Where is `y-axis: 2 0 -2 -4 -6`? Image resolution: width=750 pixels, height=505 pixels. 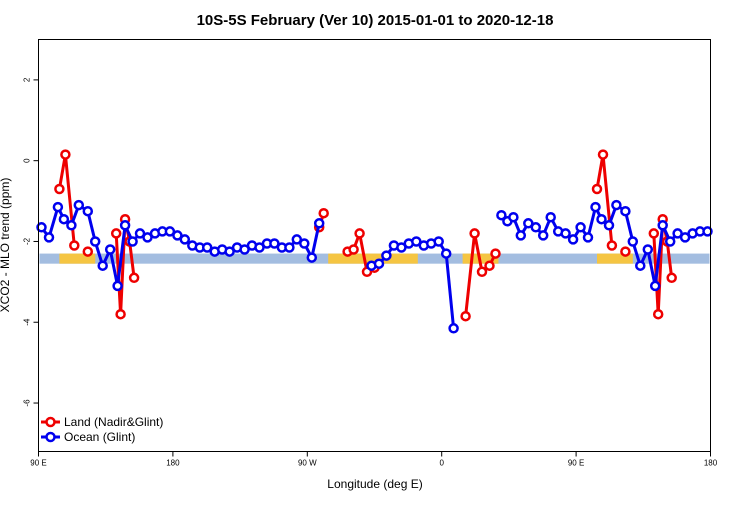
y-axis: 2 0 -2 -4 -6 is located at coordinates (31, 242).